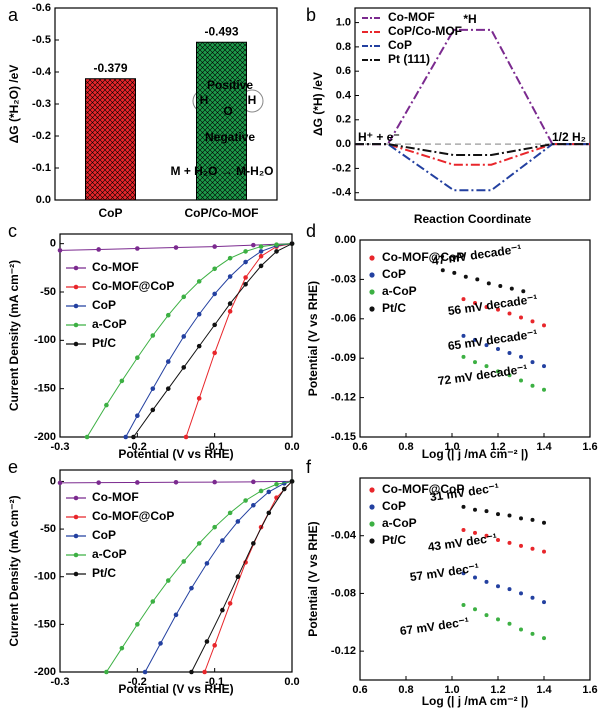 Image resolution: width=600 pixels, height=716 pixels. Describe the element at coordinates (434, 627) in the screenshot. I see `annotation: 67 mV dec⁻¹` at that location.